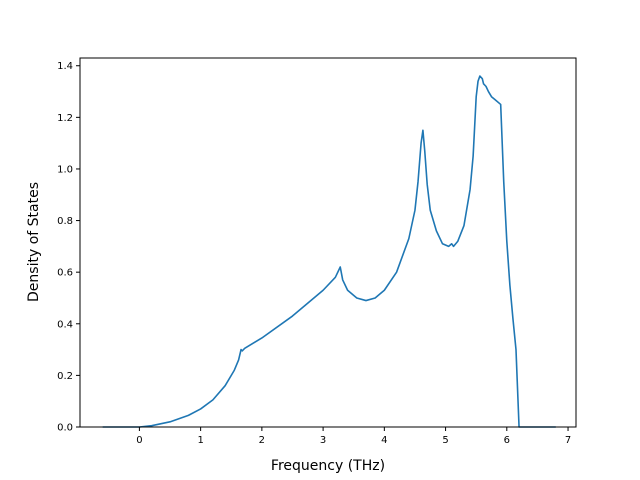 The height and width of the screenshot is (480, 640). What do you see at coordinates (353, 436) in the screenshot?
I see `x-axis-ticks: 0 1 2 3 4 5 6 7` at bounding box center [353, 436].